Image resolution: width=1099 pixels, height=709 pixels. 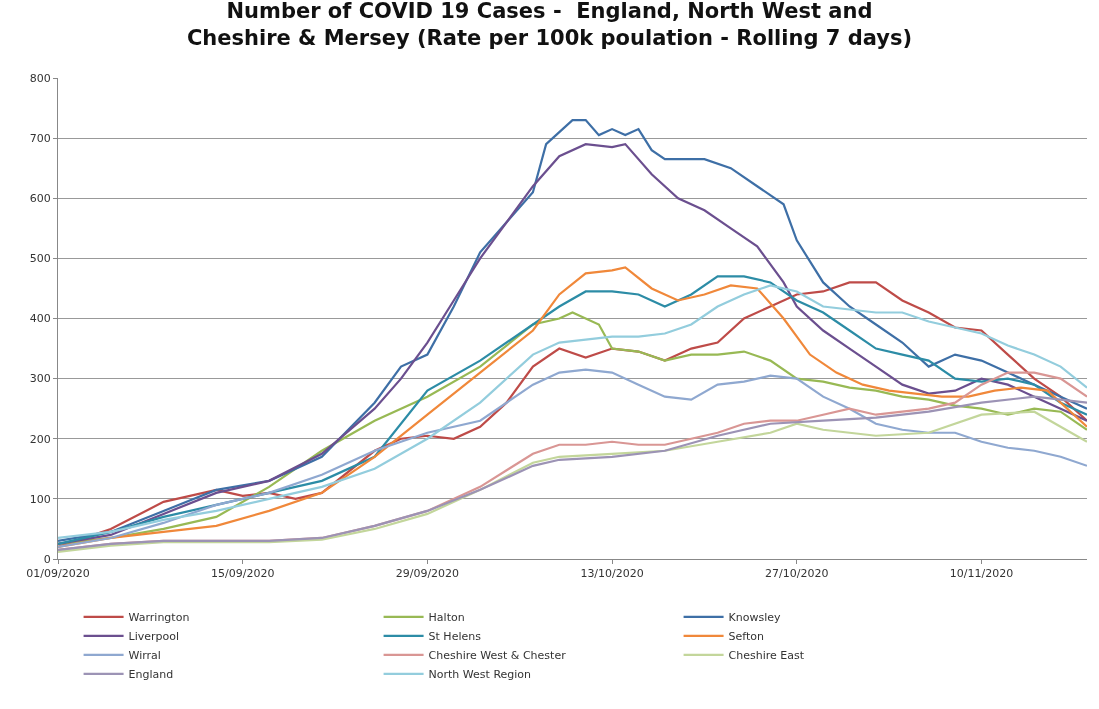 I want to click on y-tick-label: 700, so click(x=40, y=138).